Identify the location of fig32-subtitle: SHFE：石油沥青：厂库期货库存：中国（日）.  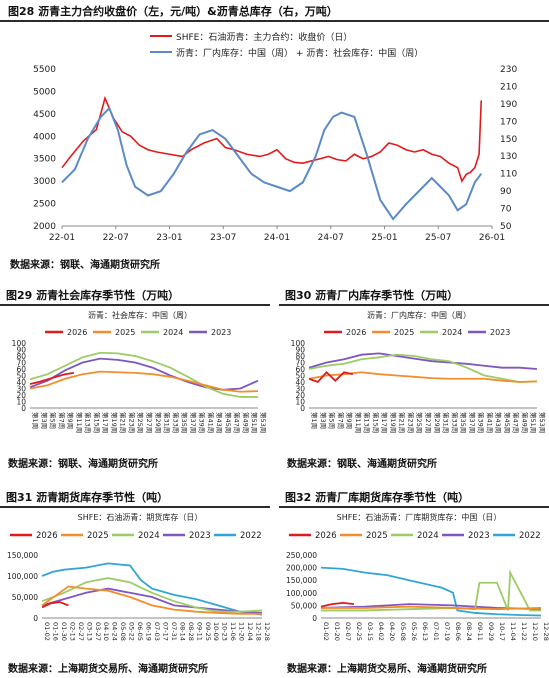
(419, 517).